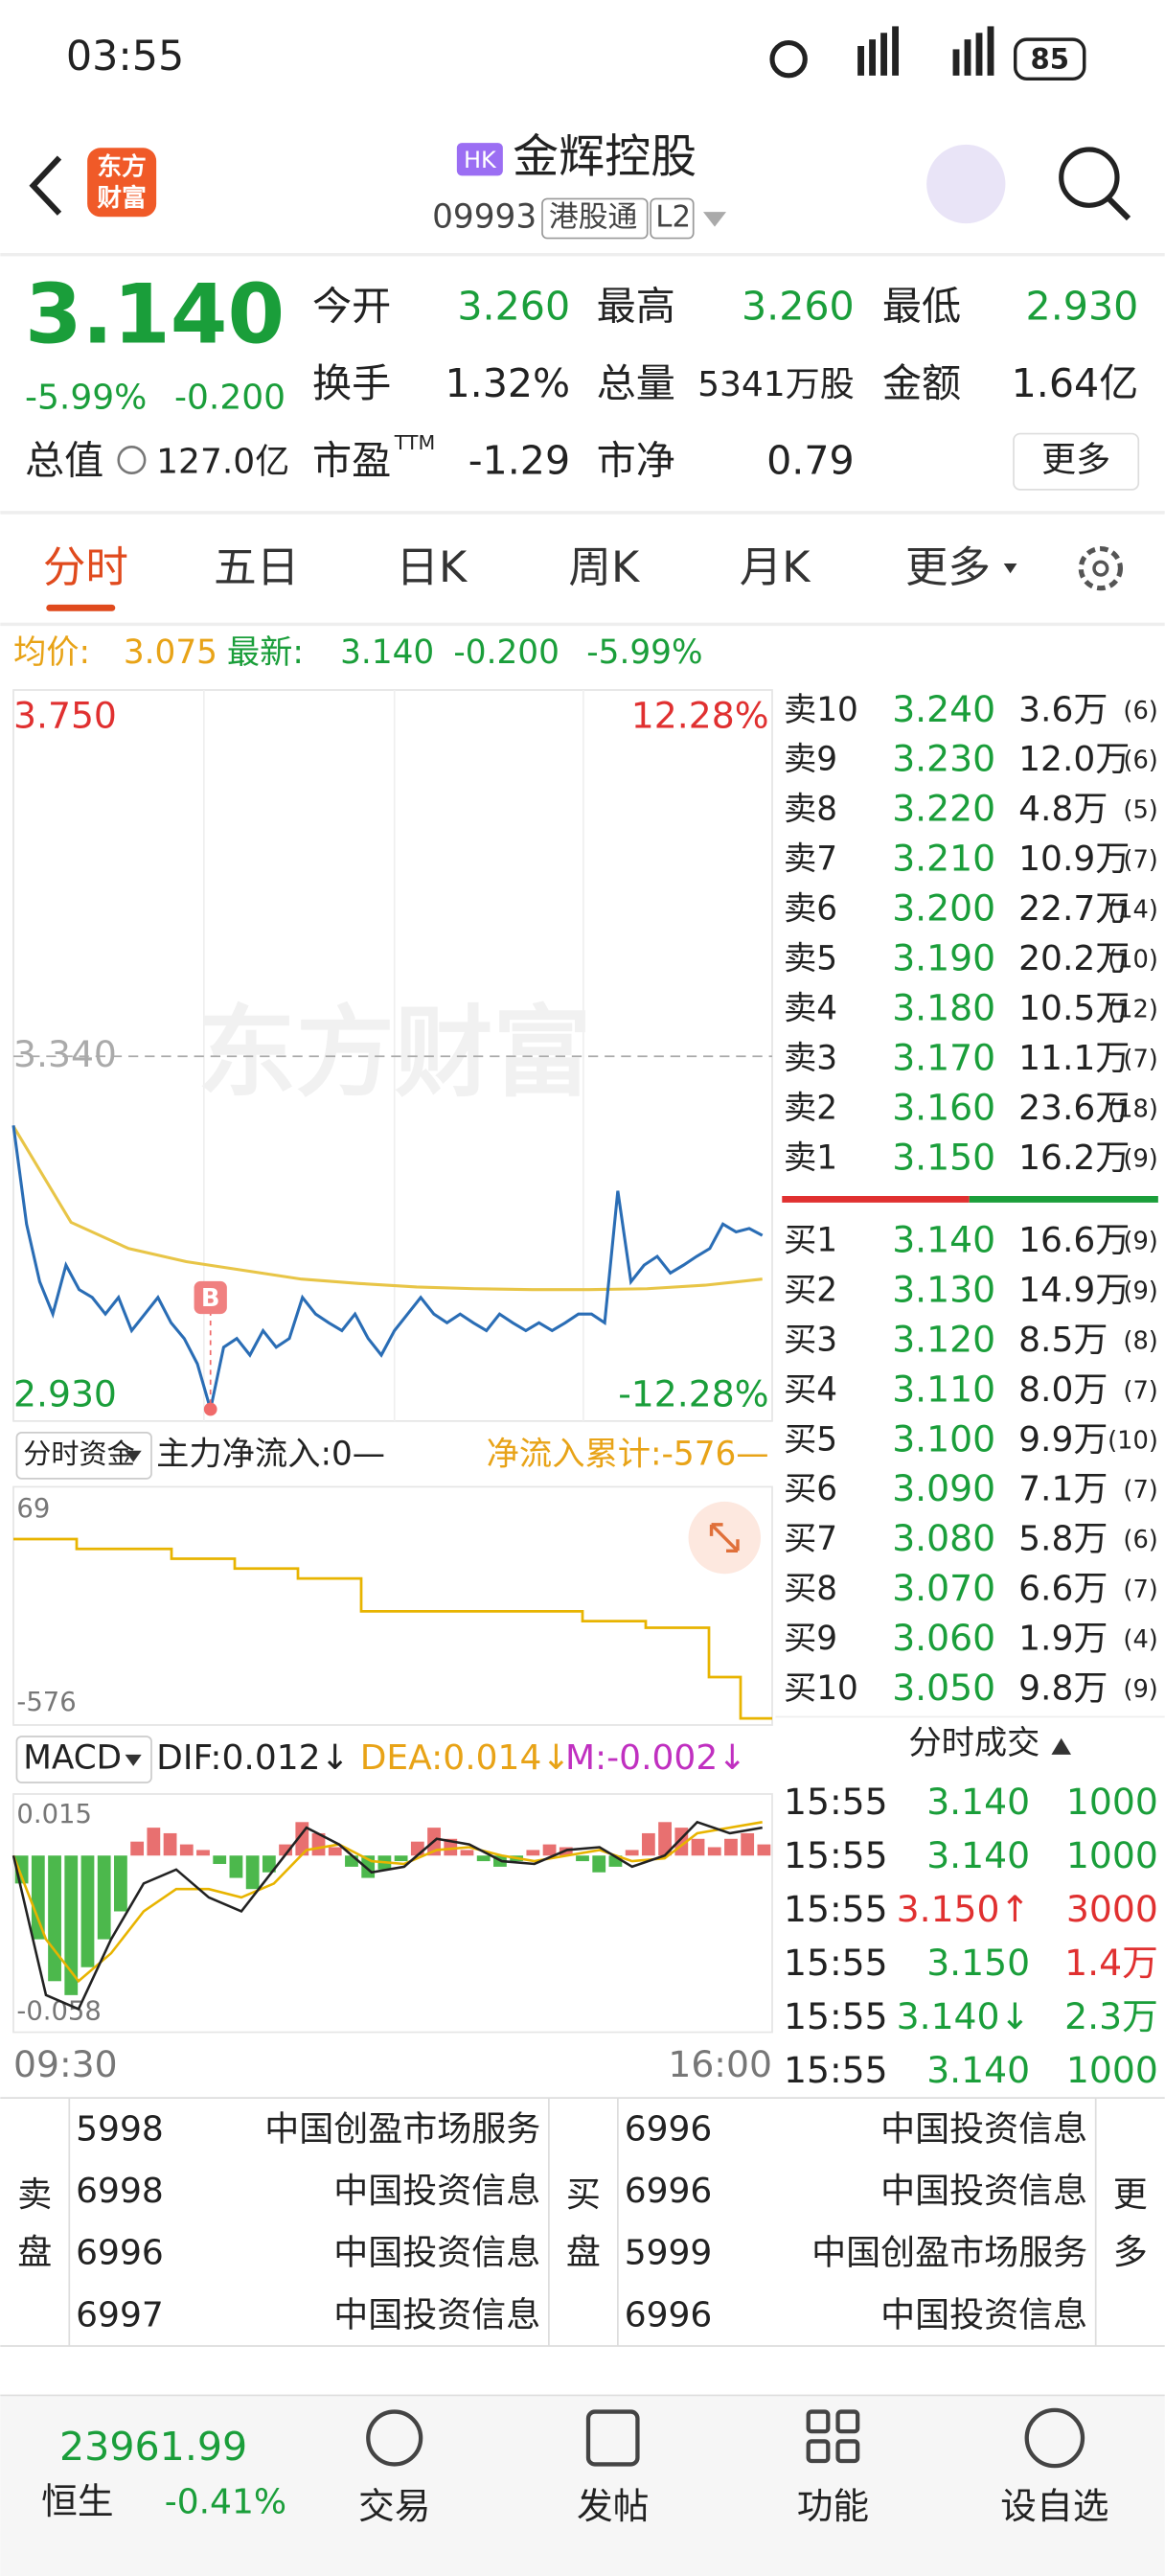 This screenshot has width=1165, height=2576. Describe the element at coordinates (978, 1963) in the screenshot. I see `trade-price: 3.150` at that location.